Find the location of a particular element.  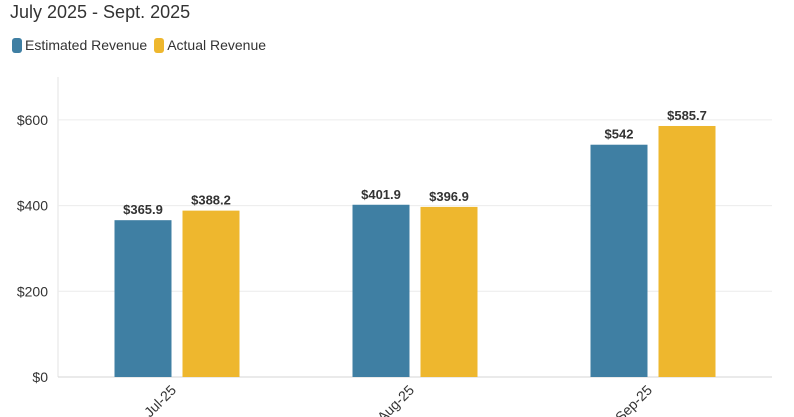

legend-swatch-estimated-revenue is located at coordinates (17, 45).